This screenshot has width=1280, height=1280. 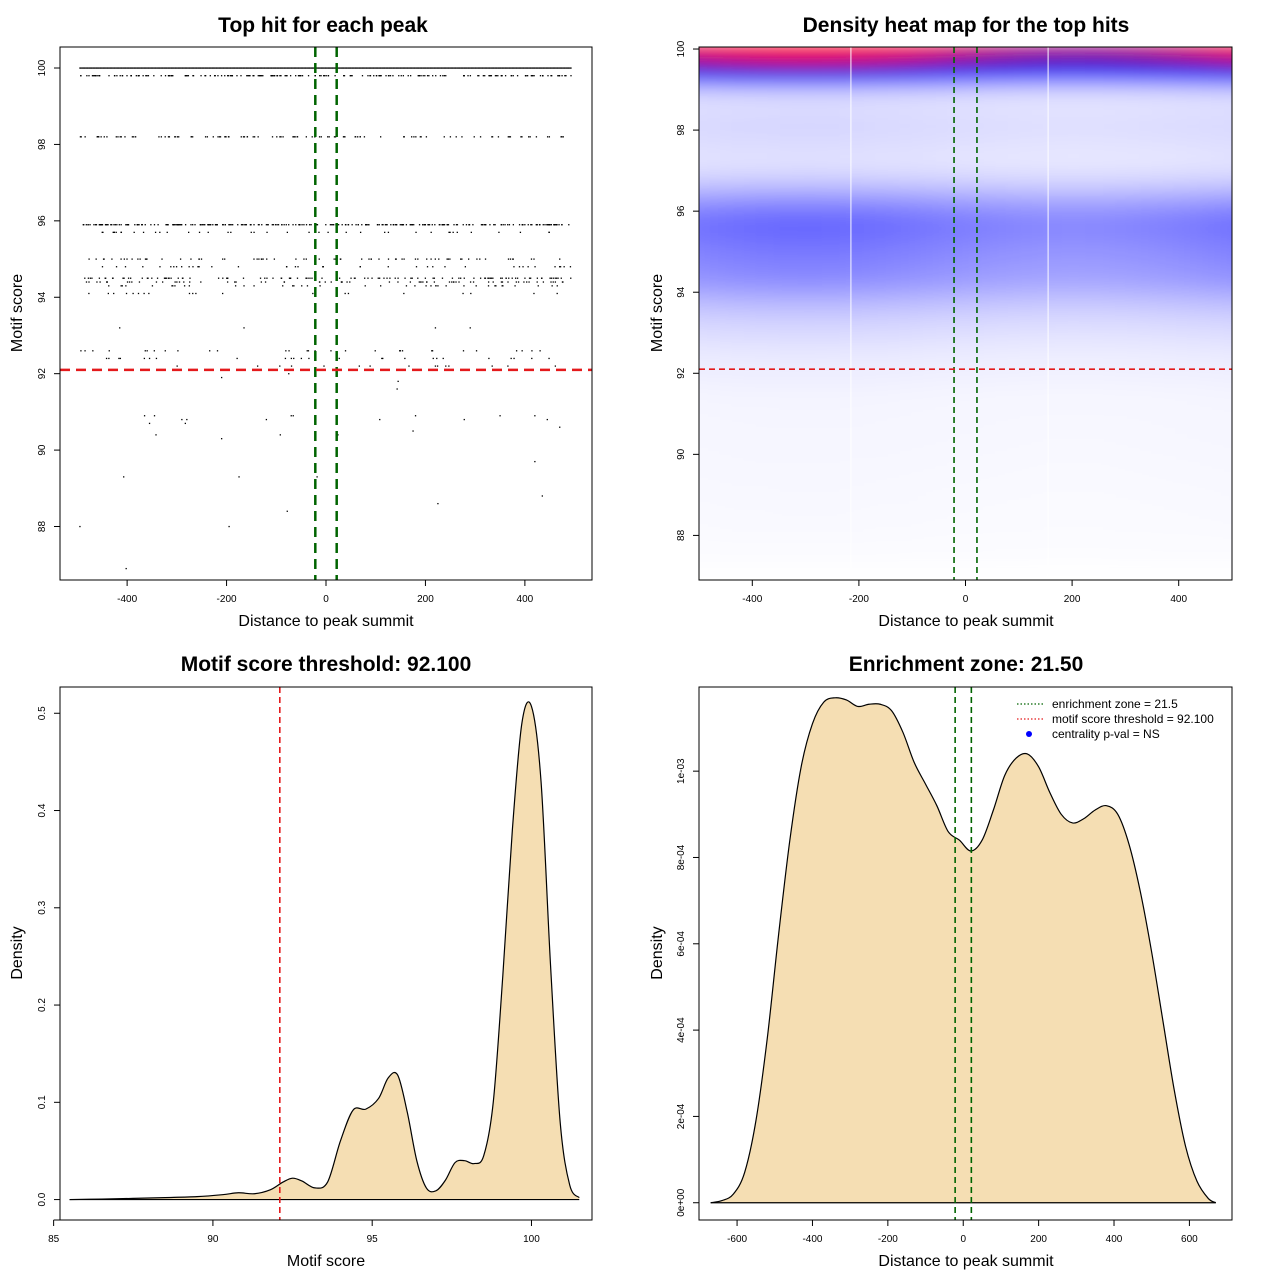 I want to click on distance-density-reference-lines, so click(x=963, y=953).